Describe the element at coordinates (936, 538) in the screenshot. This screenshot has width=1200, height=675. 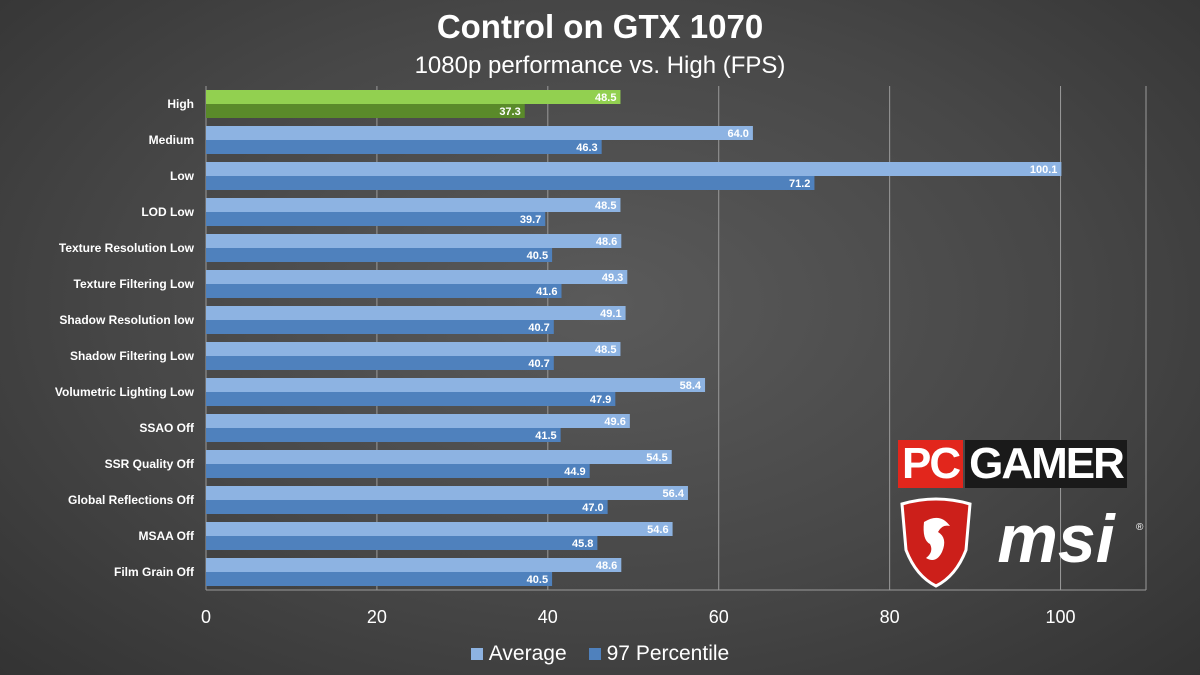
I see `msi-dragon-icon` at that location.